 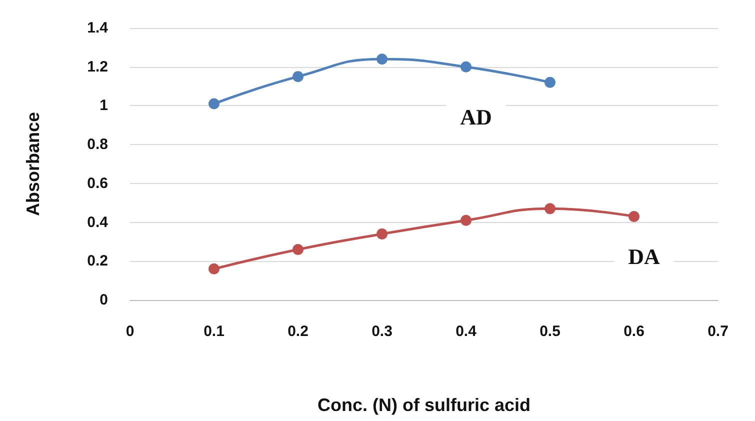 What do you see at coordinates (97, 261) in the screenshot?
I see `y-tick-label: 0.2` at bounding box center [97, 261].